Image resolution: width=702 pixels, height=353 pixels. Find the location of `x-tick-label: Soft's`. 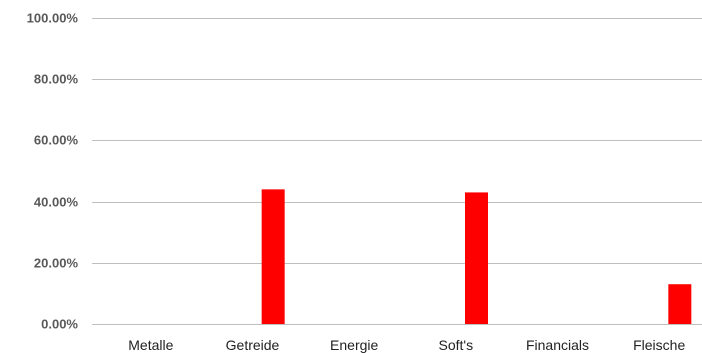

x-tick-label: Soft's is located at coordinates (456, 345).